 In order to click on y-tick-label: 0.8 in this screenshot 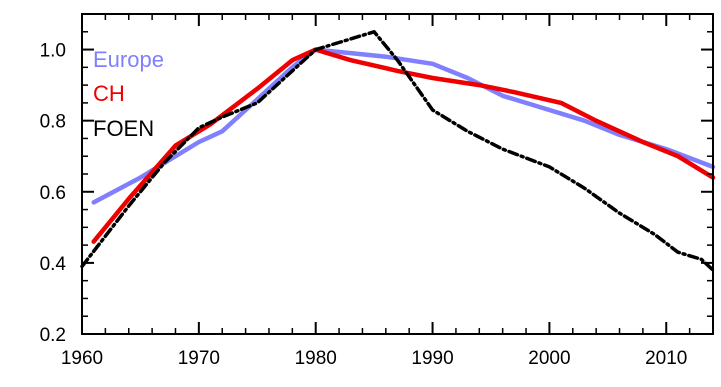, I will do `click(53, 122)`.